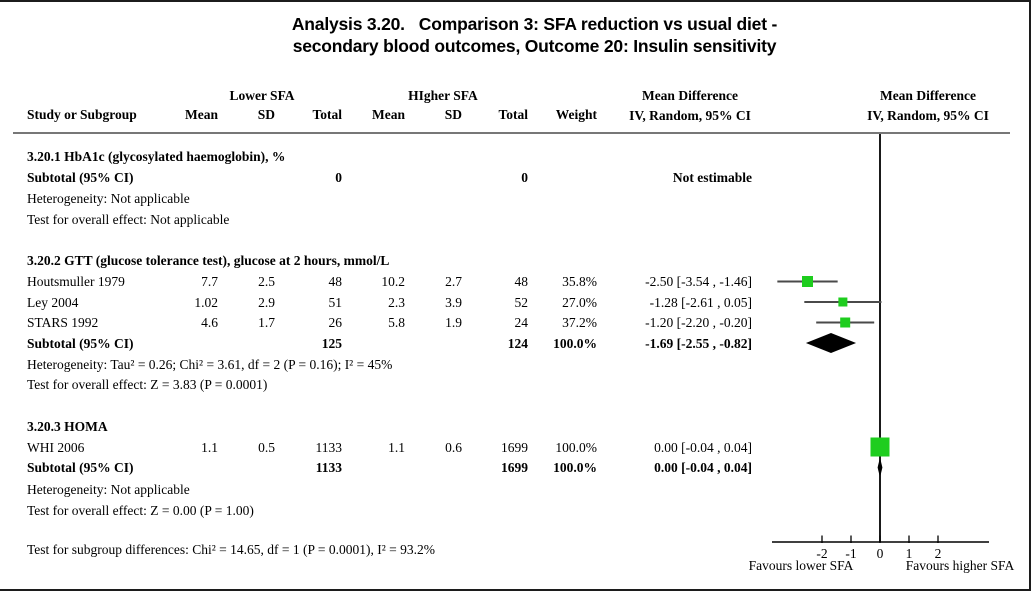  What do you see at coordinates (453, 322) in the screenshot?
I see `col-sd2-value: 1.9` at bounding box center [453, 322].